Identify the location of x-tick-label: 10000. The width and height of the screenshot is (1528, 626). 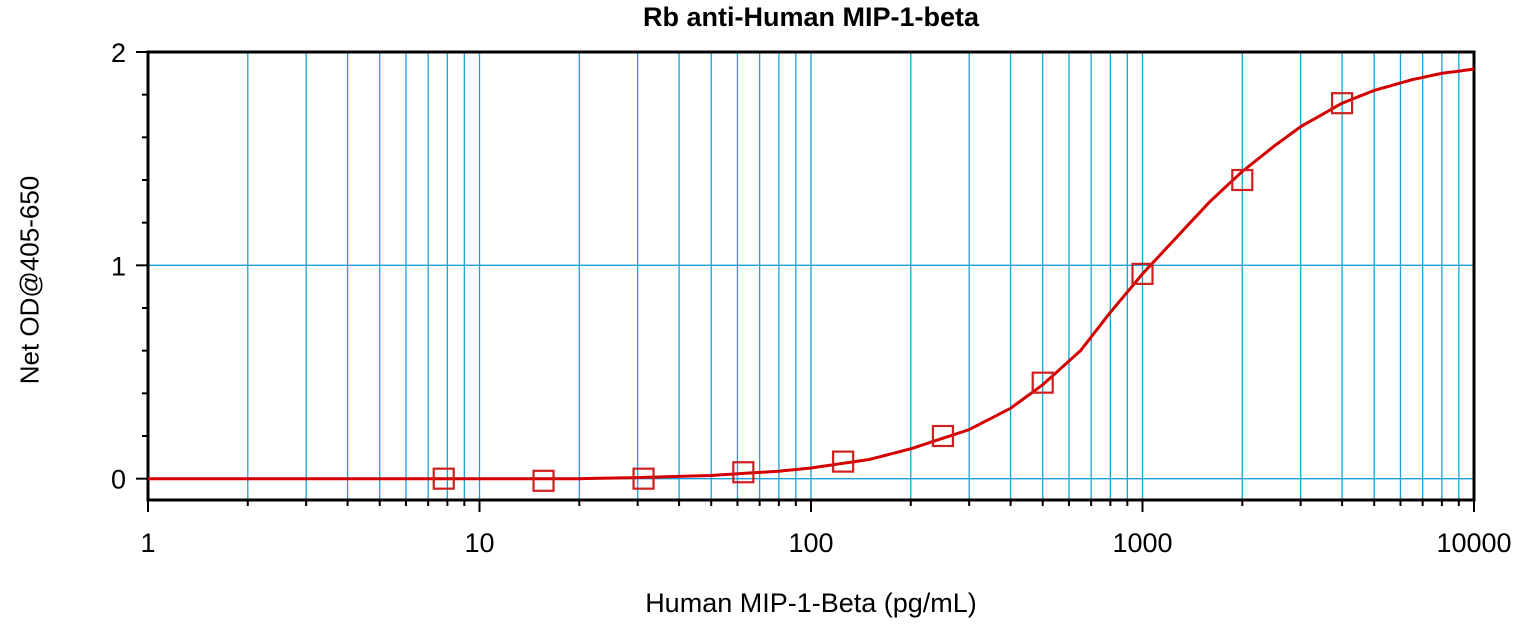
(1473, 543).